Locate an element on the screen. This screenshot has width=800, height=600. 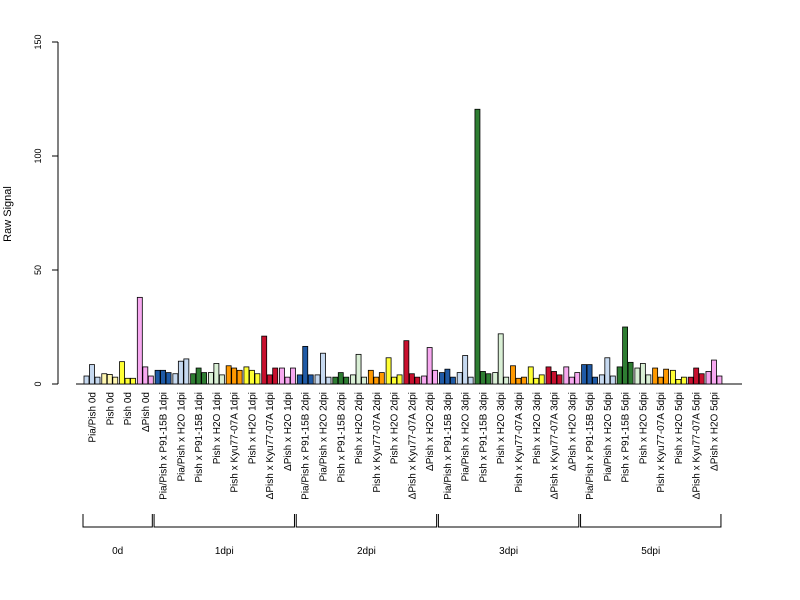
x-tick-label-31: Pish x H2O 5dpi is located at coordinates (643, 428).